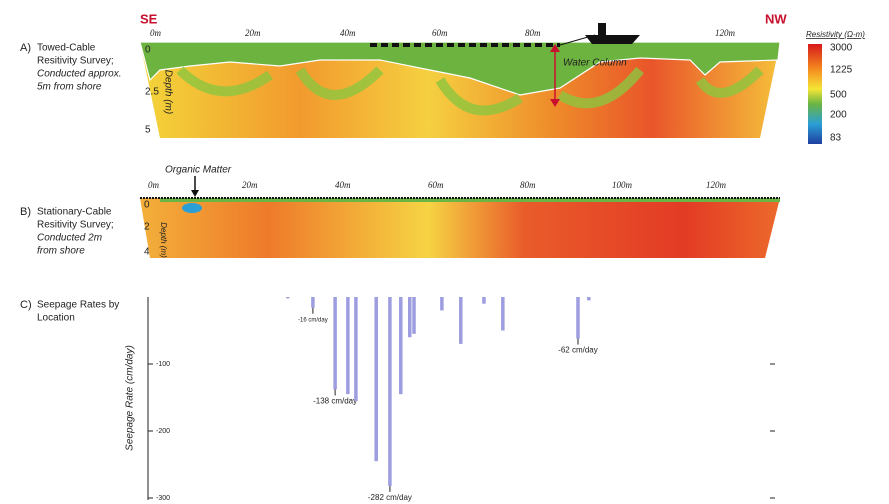 Image resolution: width=889 pixels, height=504 pixels. What do you see at coordinates (622, 185) in the screenshot?
I see `x-tick-label: 100m` at bounding box center [622, 185].